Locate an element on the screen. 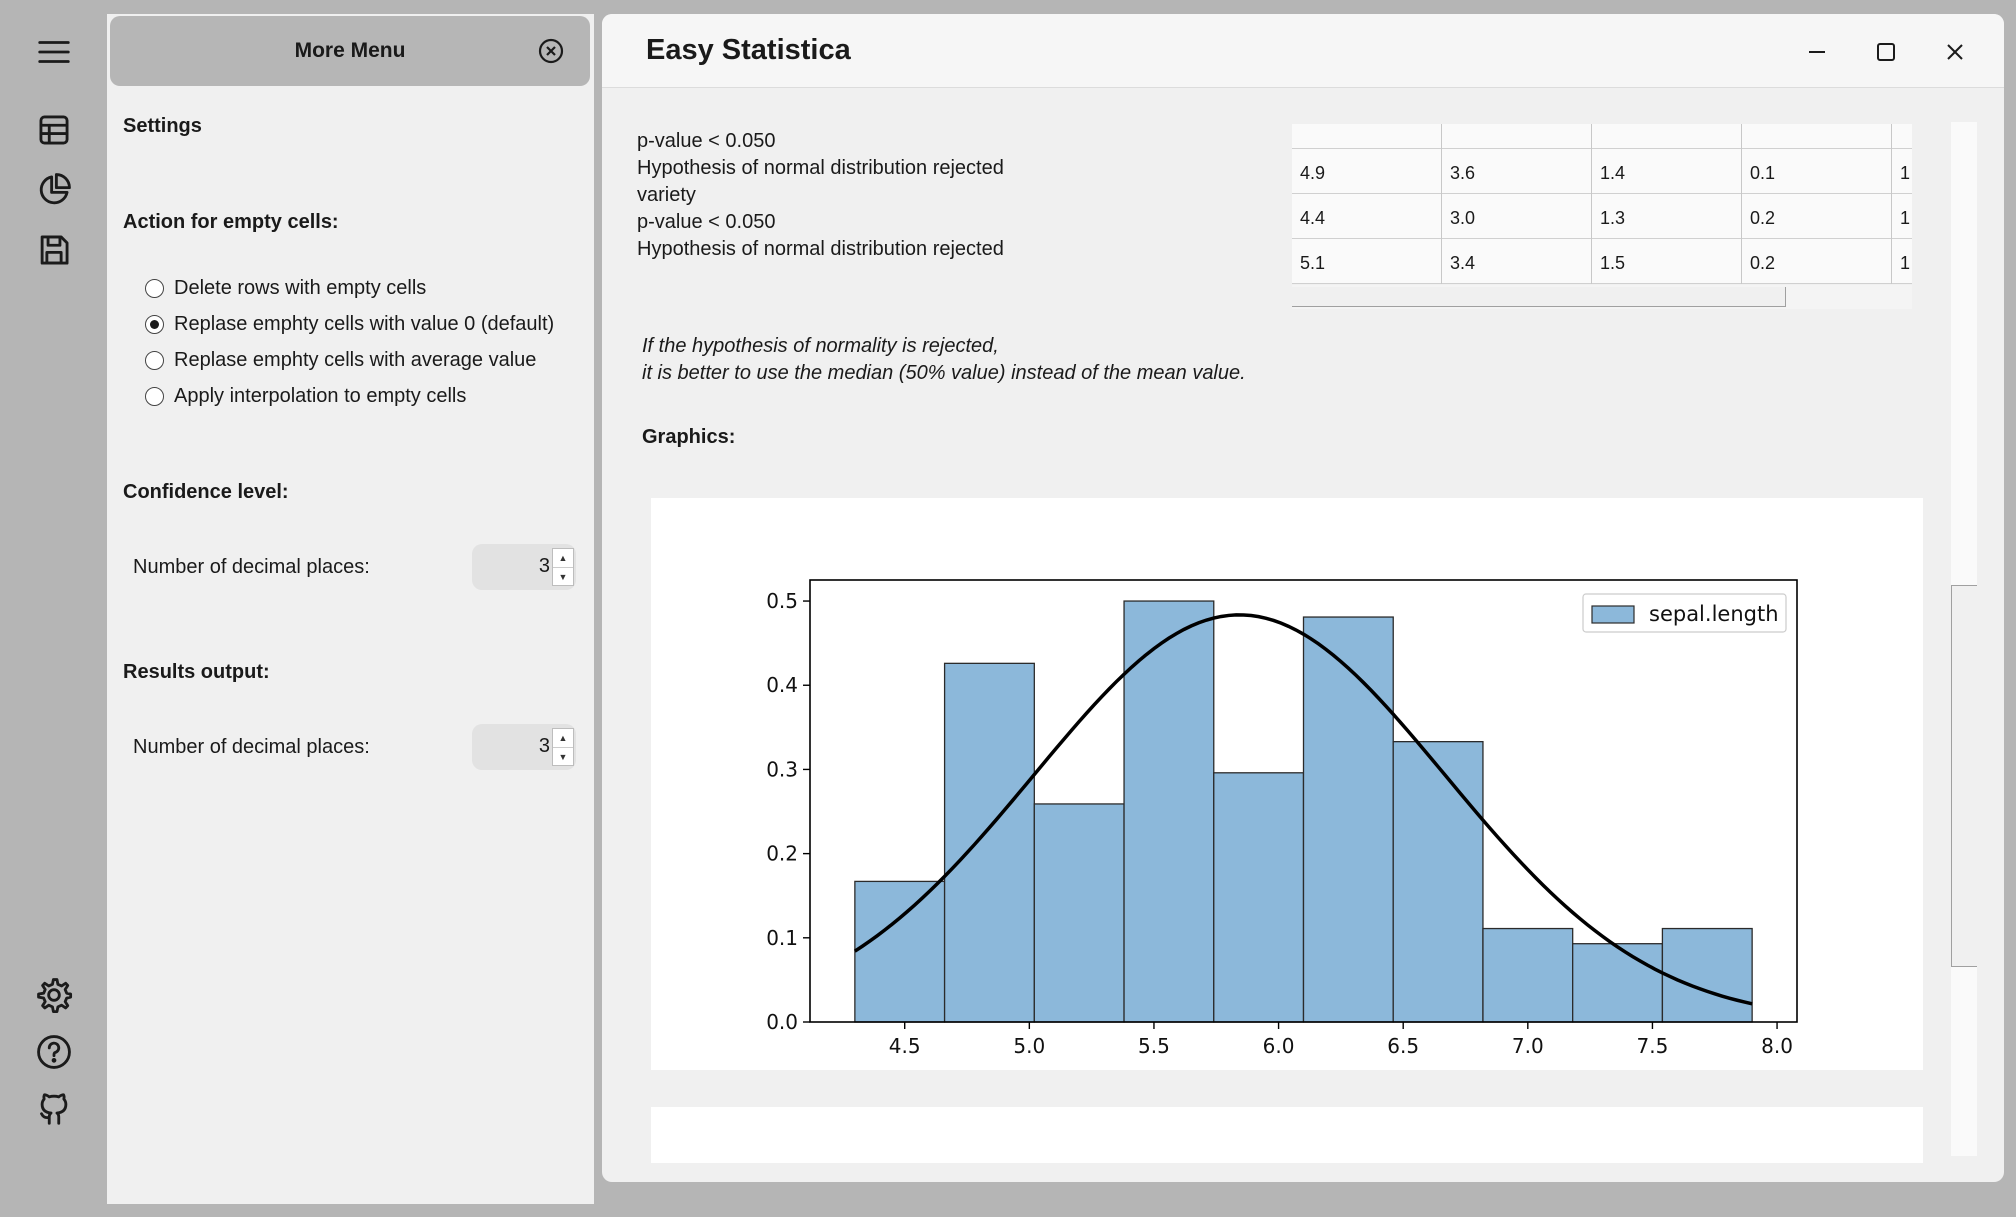 The height and width of the screenshot is (1217, 2016). y-tick-label: 0.0 is located at coordinates (782, 1022).